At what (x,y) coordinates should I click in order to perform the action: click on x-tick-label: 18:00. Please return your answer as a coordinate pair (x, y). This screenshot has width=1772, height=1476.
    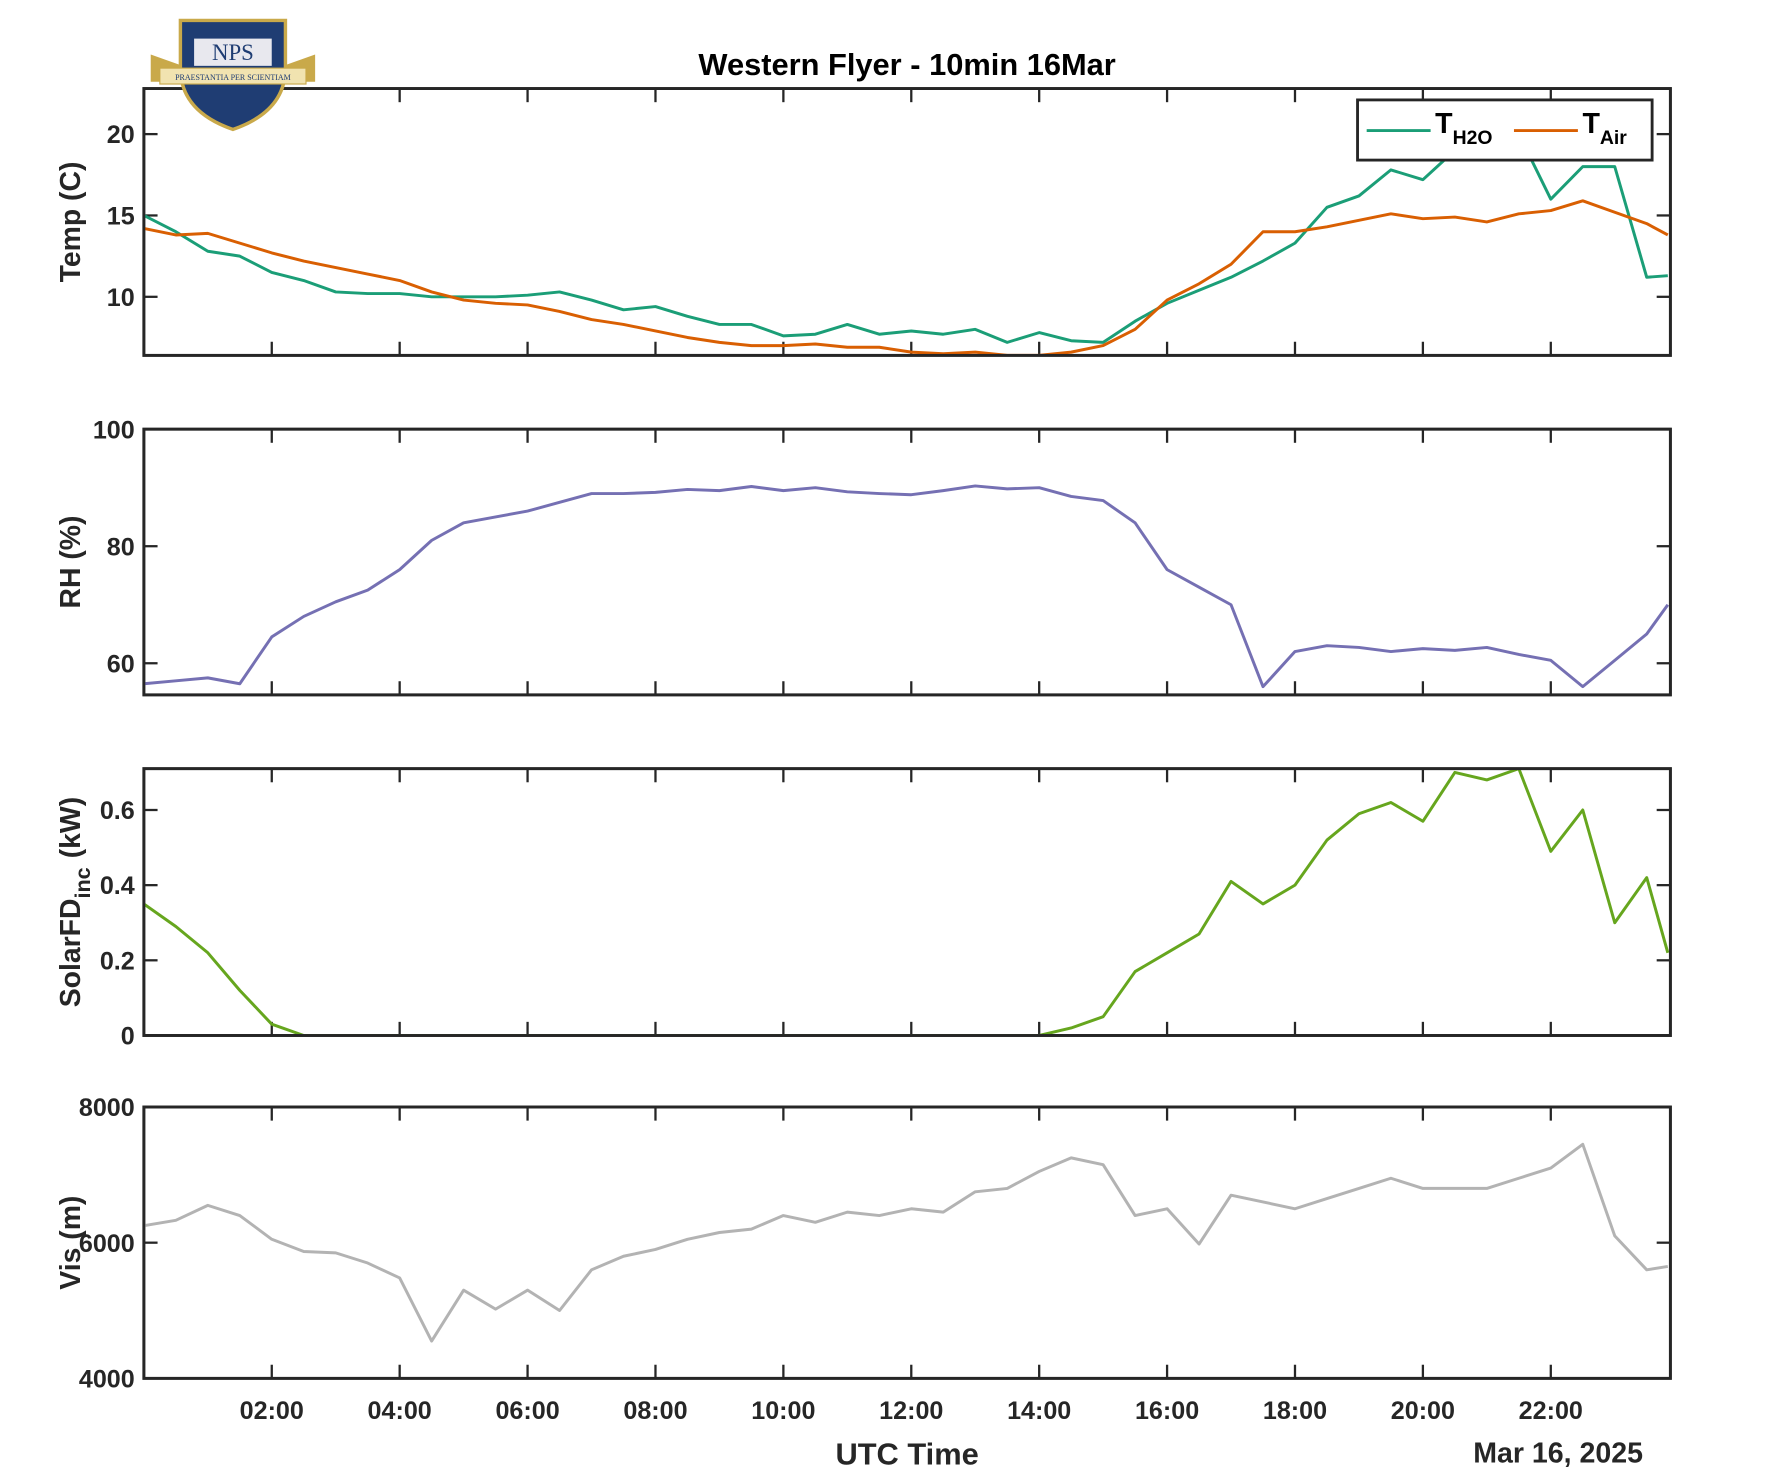
    Looking at the image, I should click on (1295, 1411).